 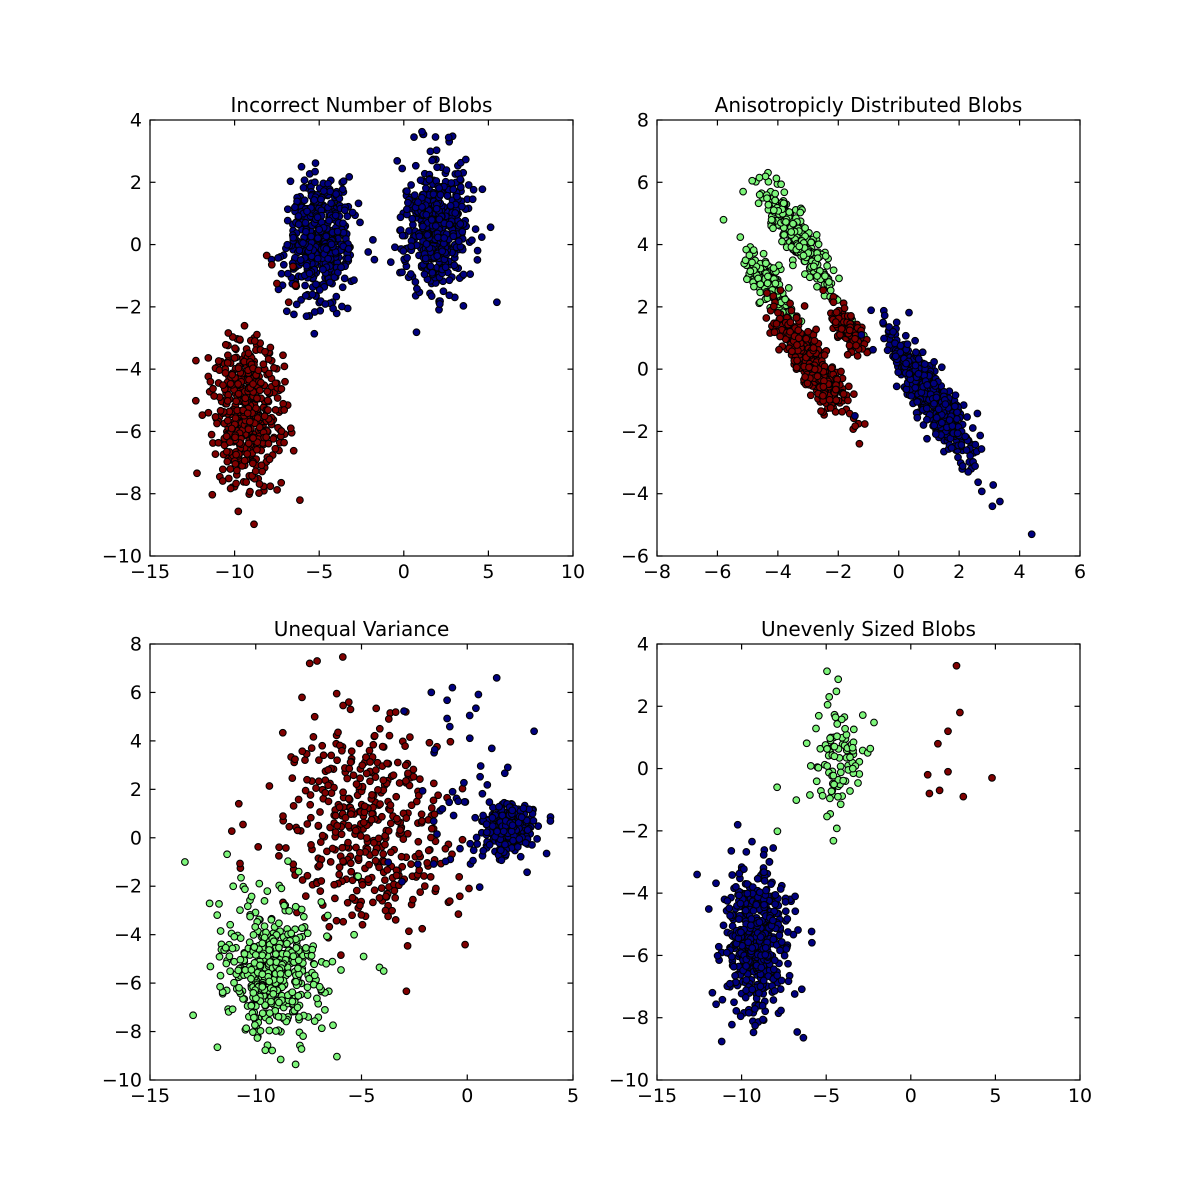 What do you see at coordinates (643, 370) in the screenshot?
I see `y-tick-label: 0` at bounding box center [643, 370].